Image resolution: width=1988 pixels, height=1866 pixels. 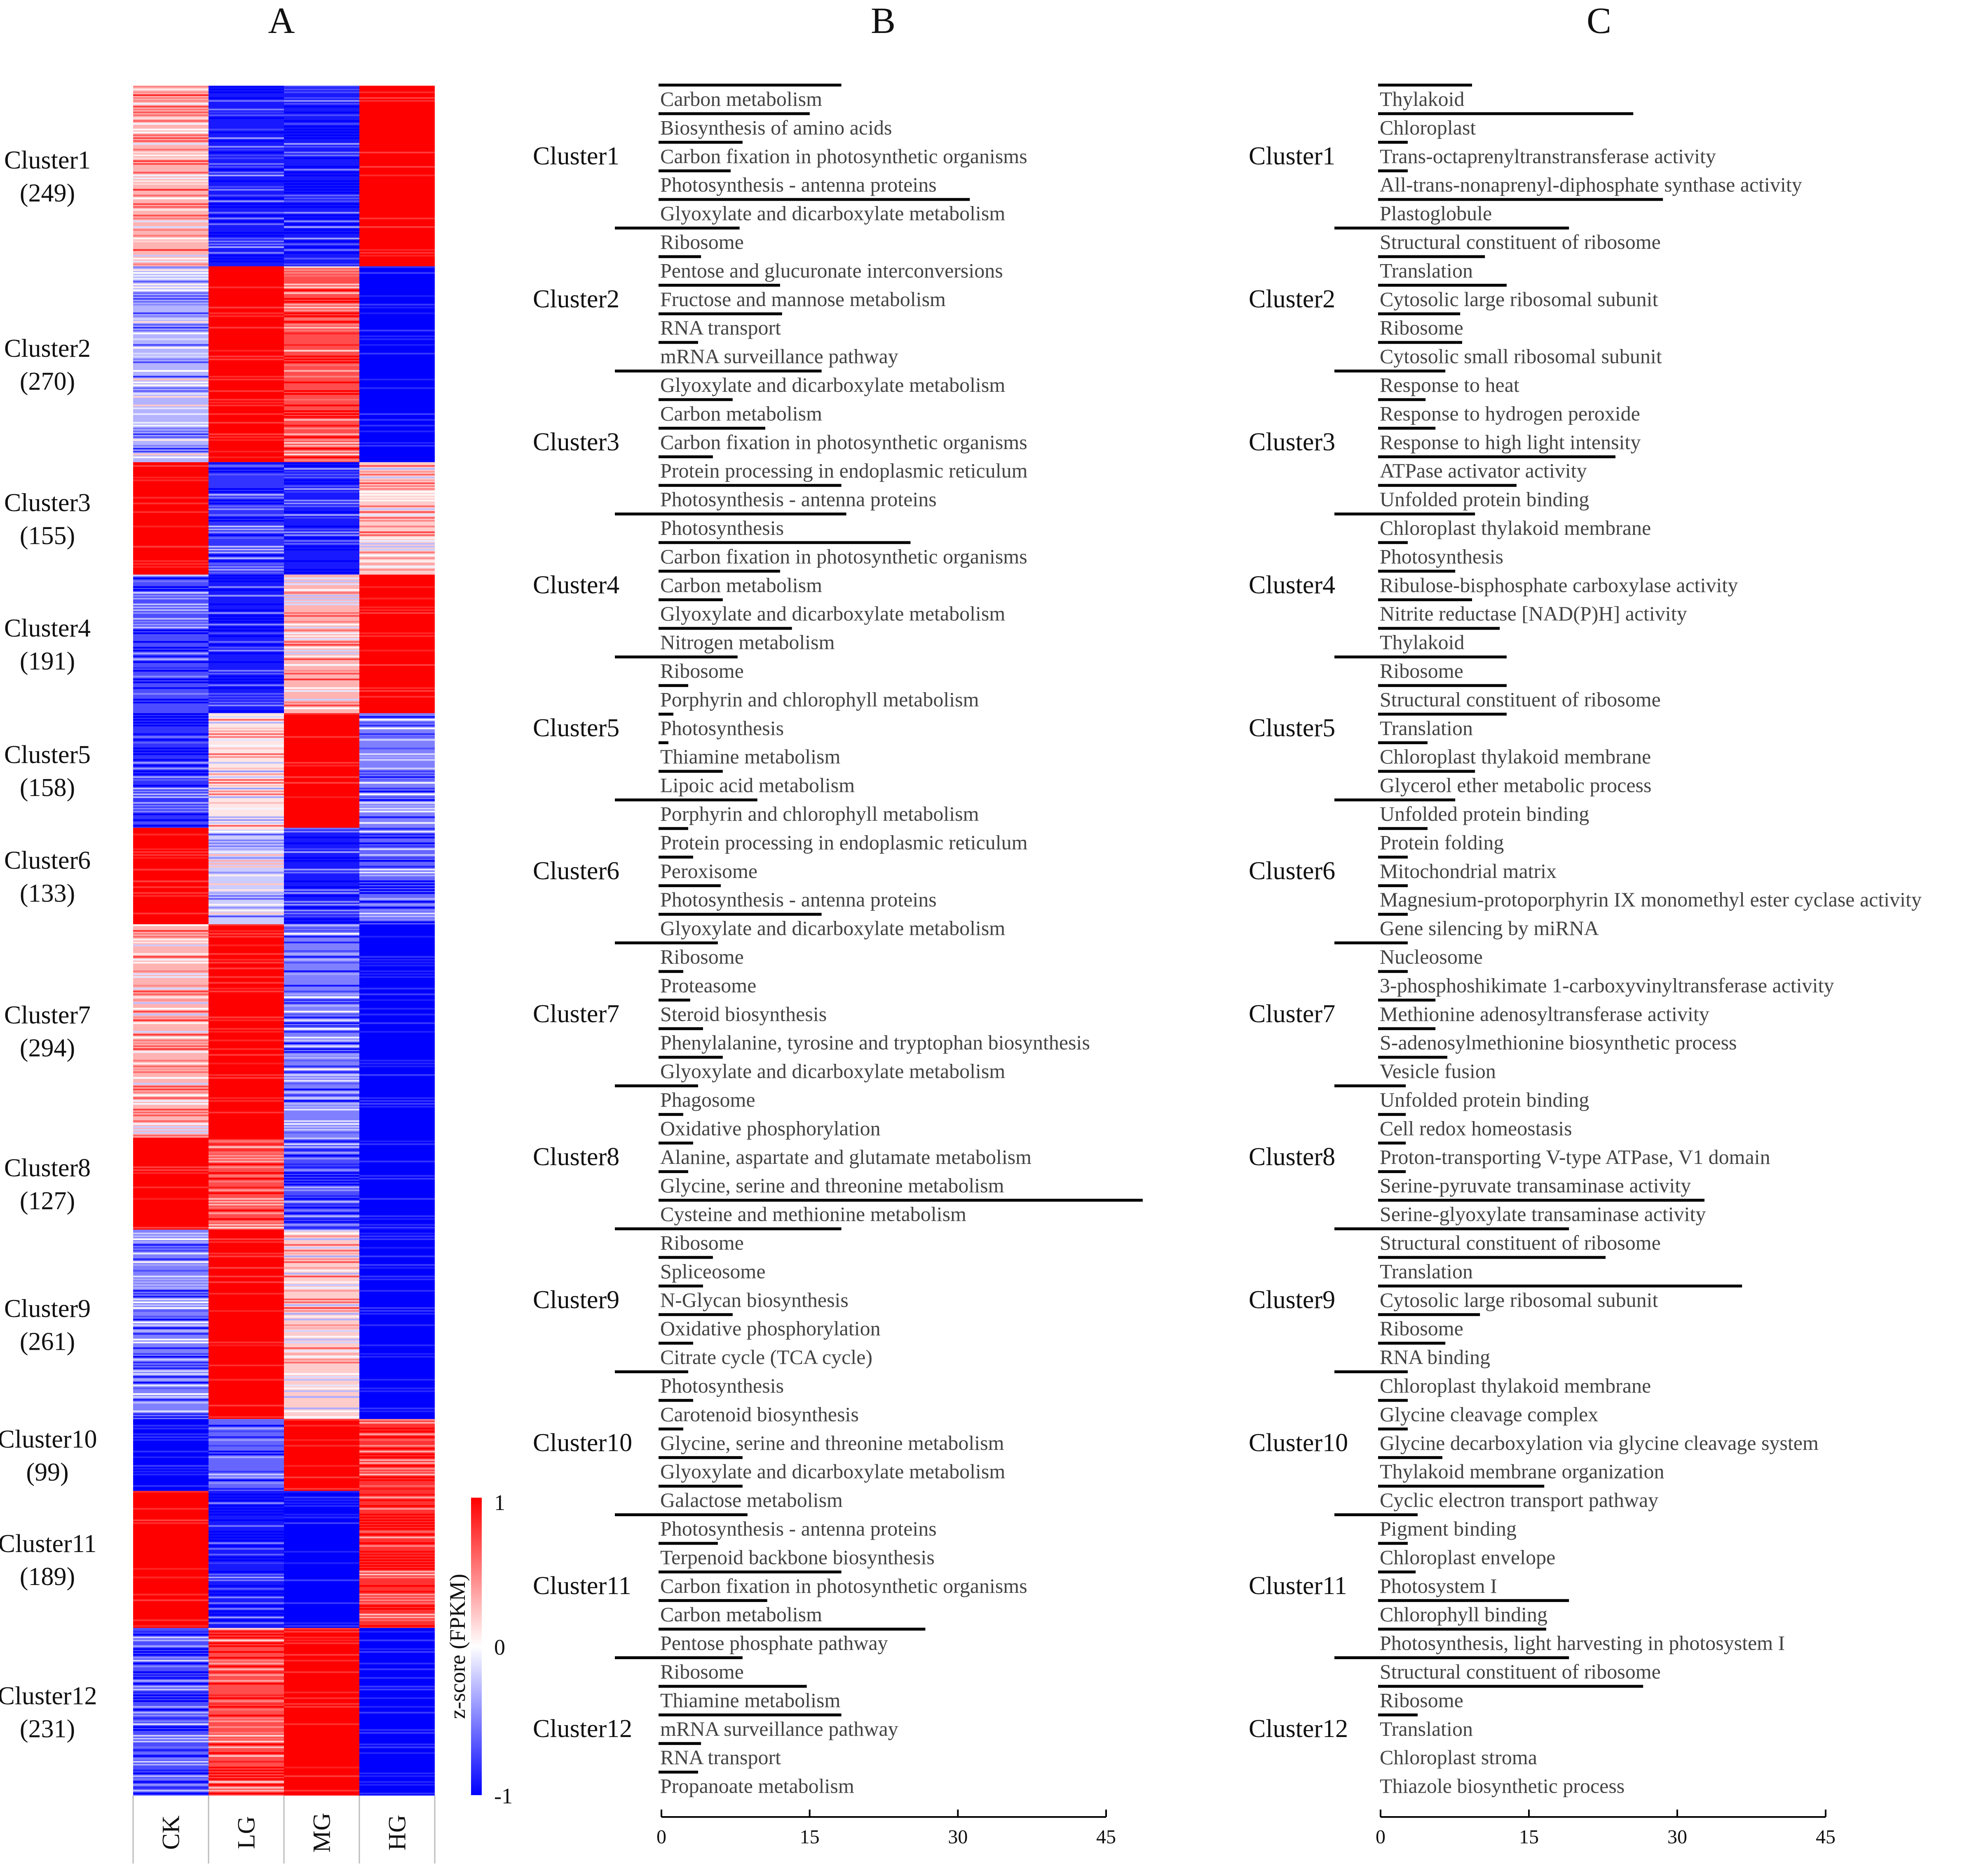 I want to click on cluster-label: Cluster11, so click(x=1298, y=1586).